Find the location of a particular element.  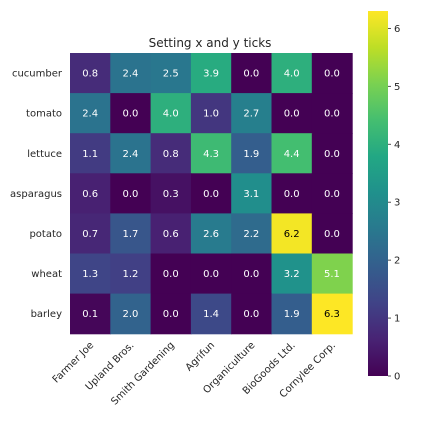

heatmap-cell-label: 3.9 is located at coordinates (211, 74).